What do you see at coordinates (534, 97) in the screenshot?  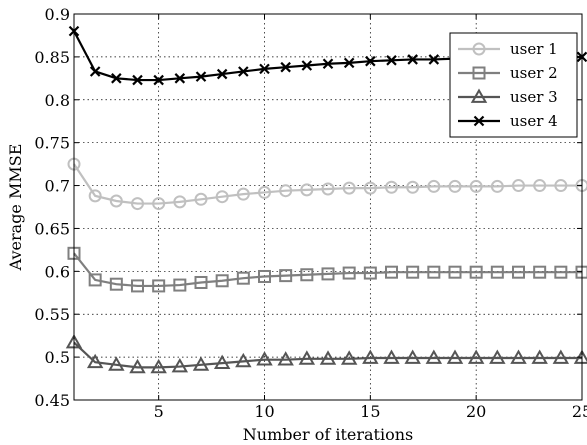 I see `legend-label: user 3` at bounding box center [534, 97].